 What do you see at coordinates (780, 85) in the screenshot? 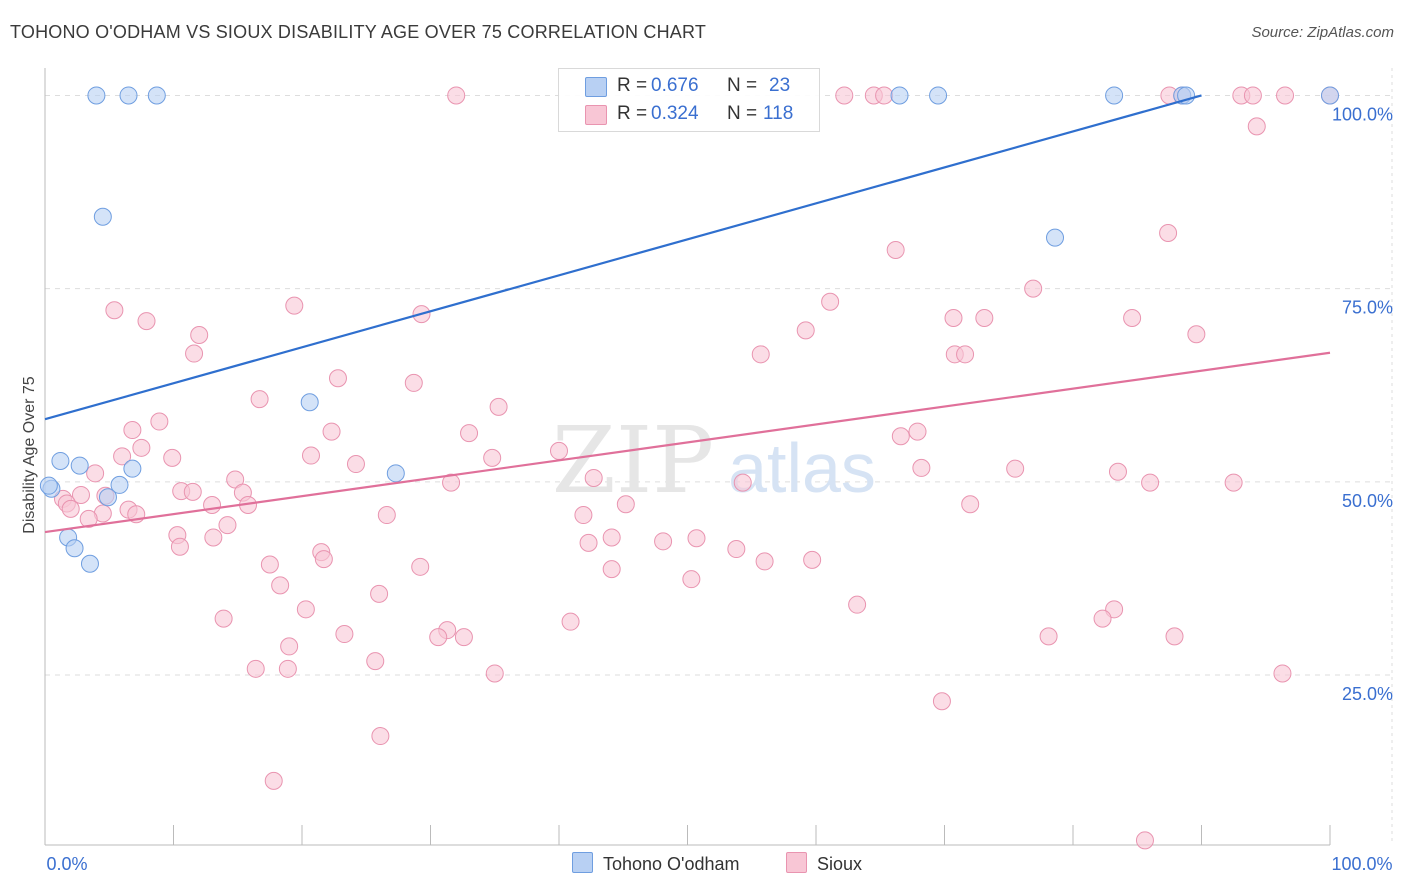
I see `n-value: 23` at bounding box center [780, 85].